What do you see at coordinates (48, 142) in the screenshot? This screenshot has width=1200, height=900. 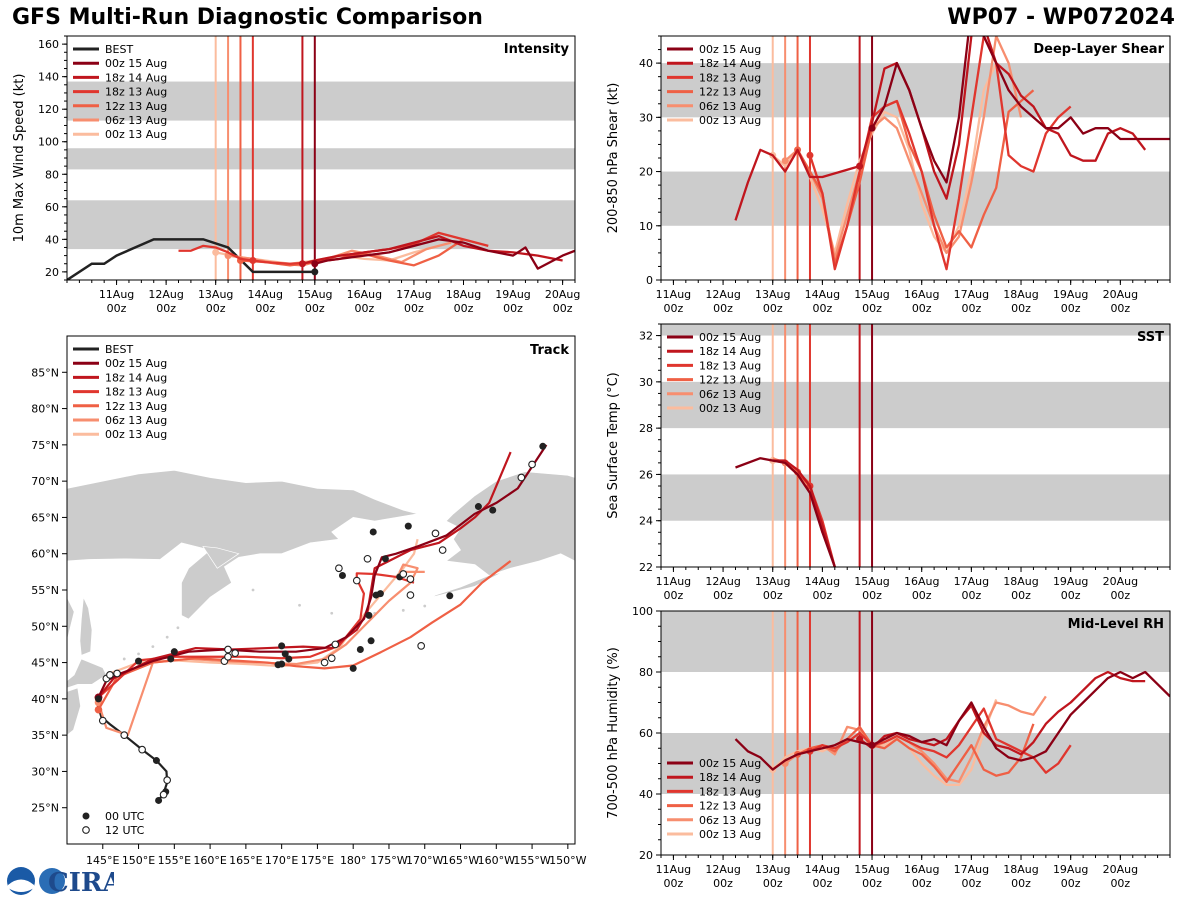 I see `y-tick-label: 100` at bounding box center [48, 142].